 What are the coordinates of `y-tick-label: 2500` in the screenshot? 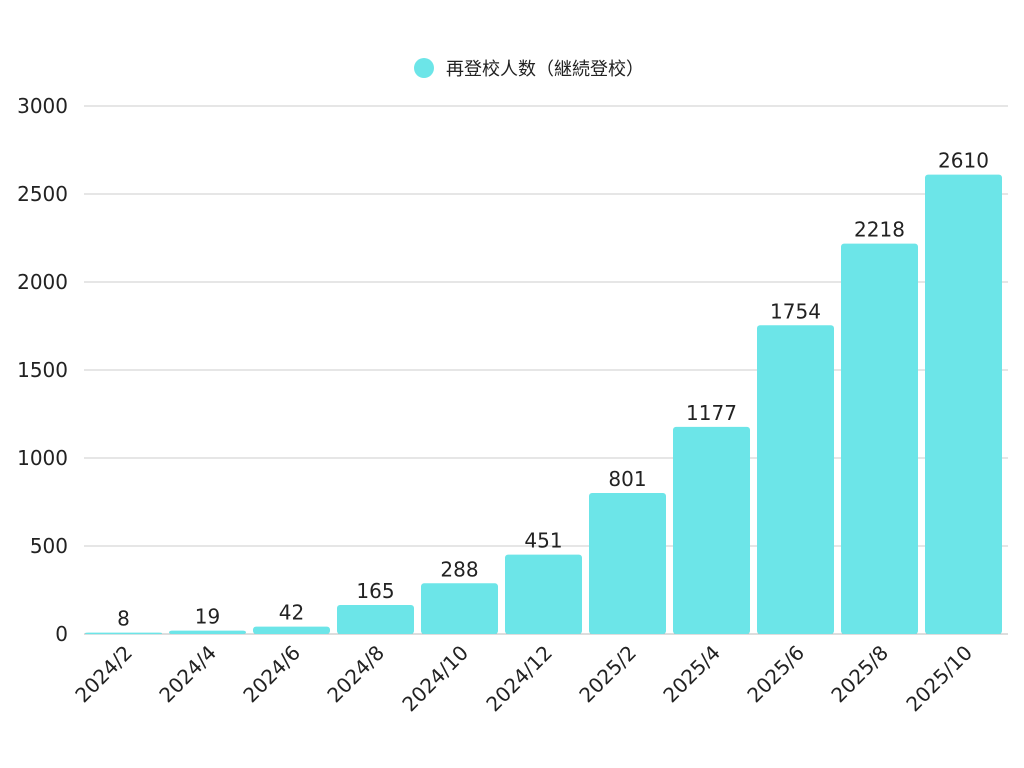 It's located at (42, 194).